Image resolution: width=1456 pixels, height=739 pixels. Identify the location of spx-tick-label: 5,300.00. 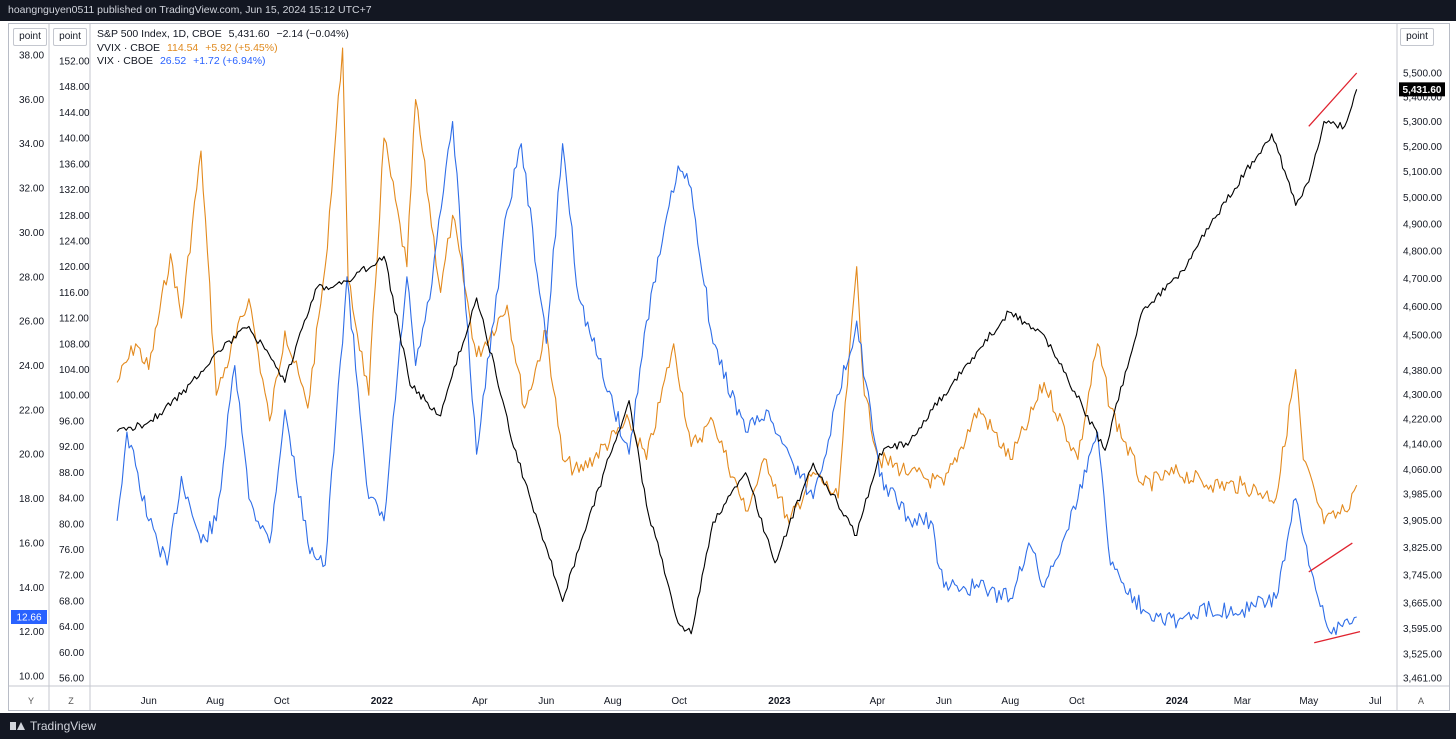
(1422, 122).